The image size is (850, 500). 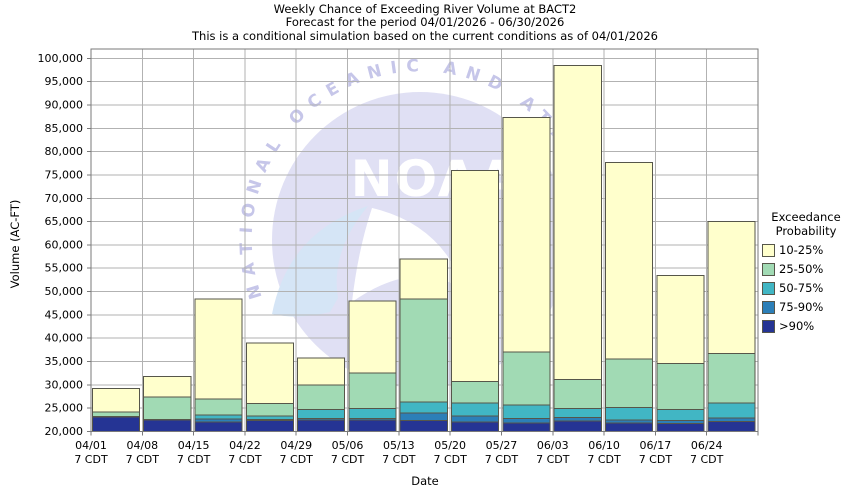 I want to click on x-tick-label-date: 04/15, so click(x=194, y=445).